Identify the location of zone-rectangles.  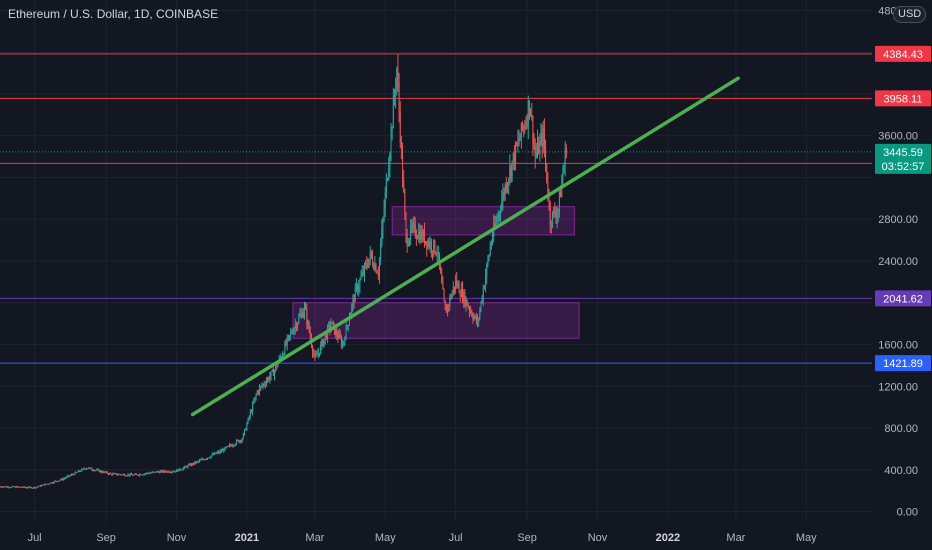
(436, 272).